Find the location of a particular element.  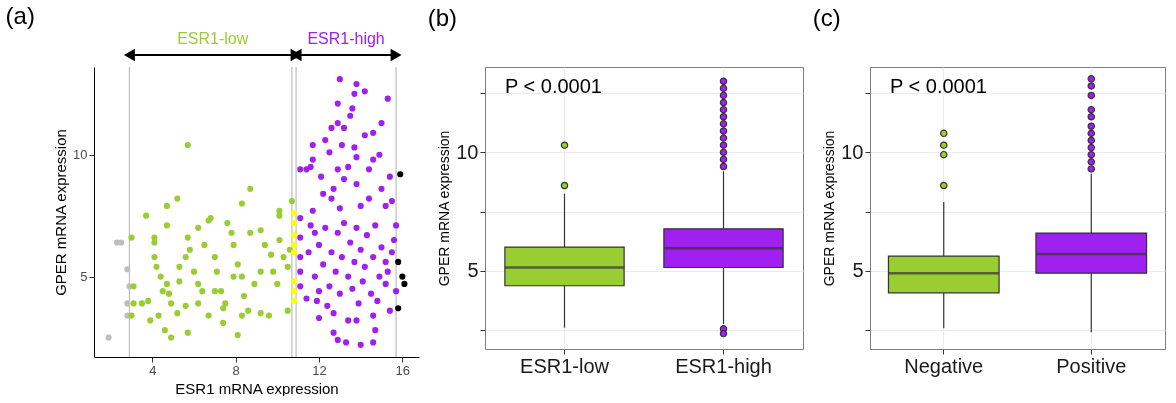

chart-title: (b) is located at coordinates (442, 17).